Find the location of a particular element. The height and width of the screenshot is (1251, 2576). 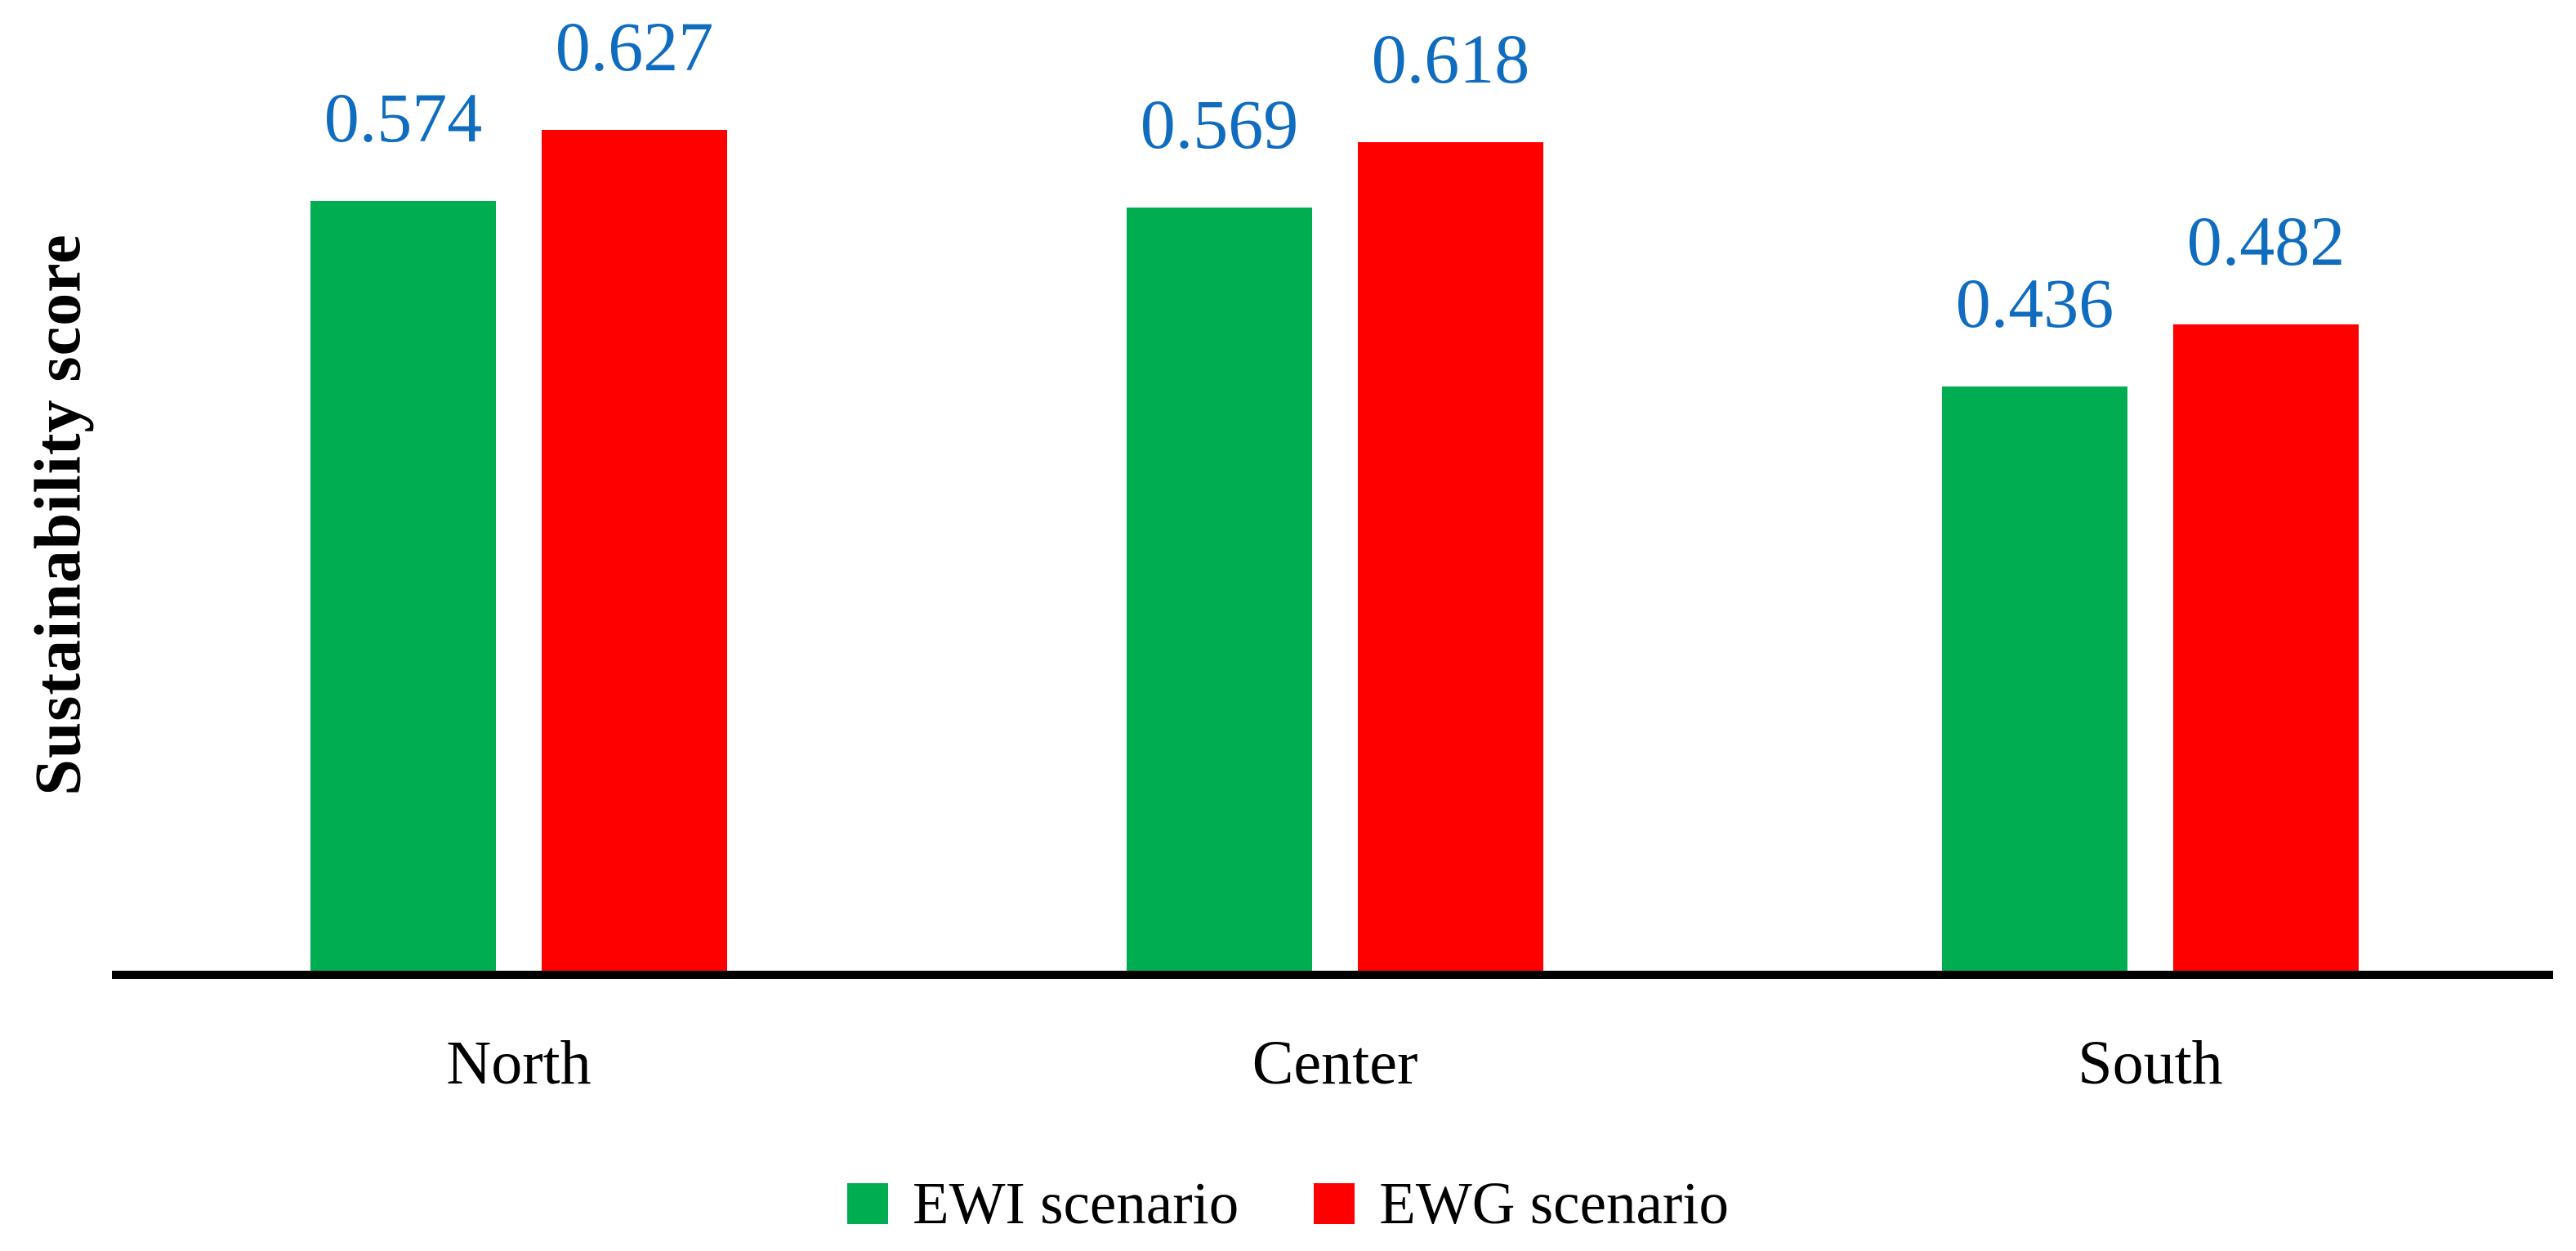

legend-item-ewg-scenario: EWG scenario is located at coordinates (1522, 1203).